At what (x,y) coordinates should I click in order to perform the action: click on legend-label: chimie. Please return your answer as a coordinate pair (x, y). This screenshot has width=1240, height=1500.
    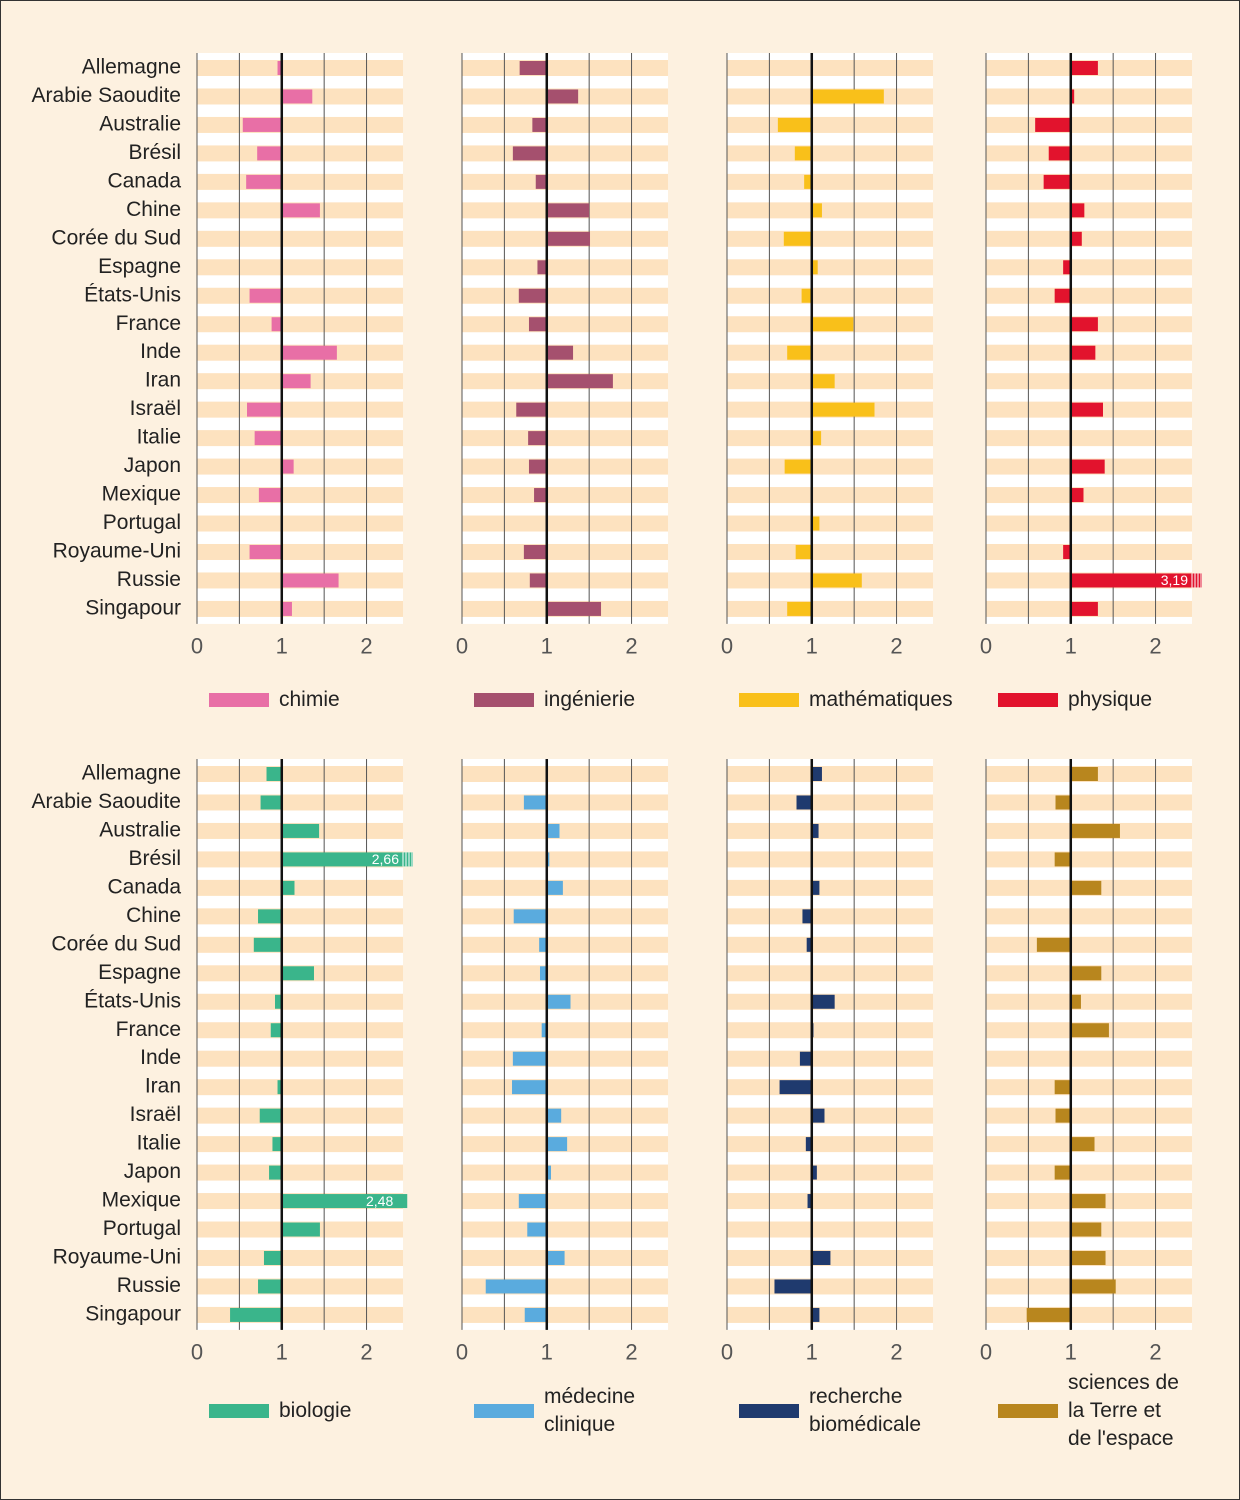
    Looking at the image, I should click on (309, 699).